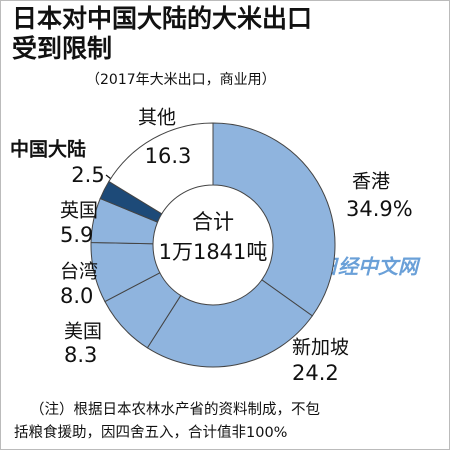 The width and height of the screenshot is (450, 450). What do you see at coordinates (213, 222) in the screenshot?
I see `center-label: 合计` at bounding box center [213, 222].